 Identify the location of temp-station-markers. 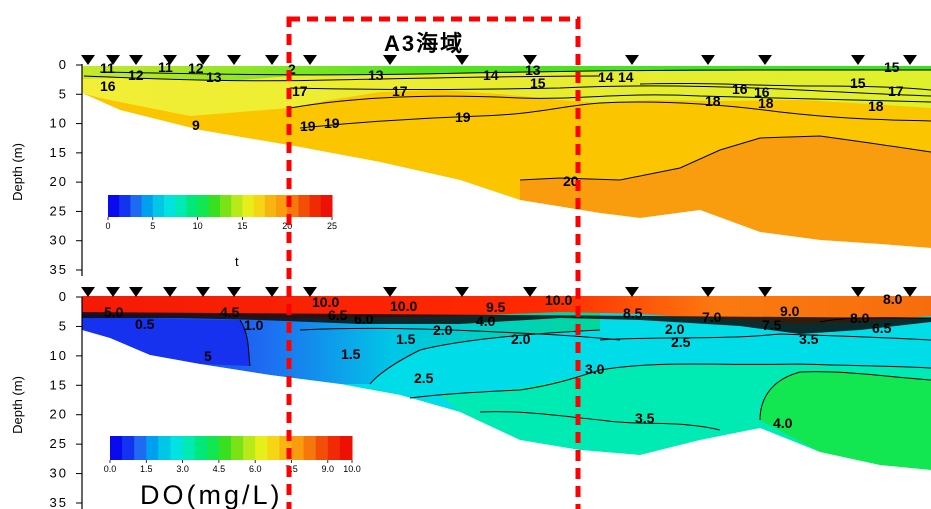
(499, 60).